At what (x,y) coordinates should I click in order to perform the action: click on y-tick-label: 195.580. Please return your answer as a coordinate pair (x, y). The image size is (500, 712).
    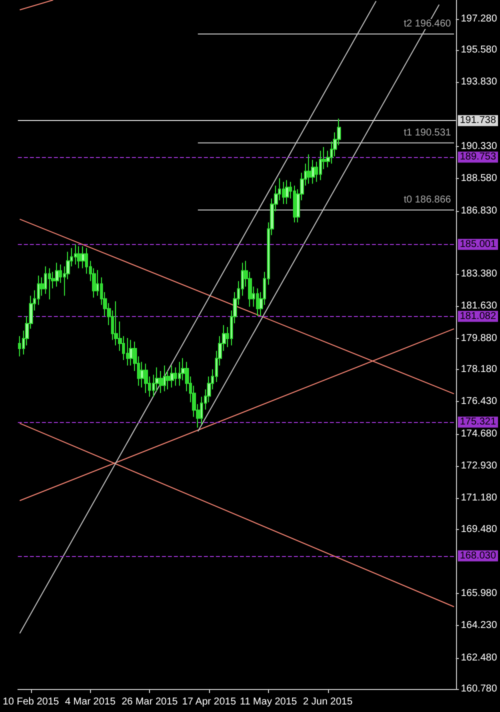
    Looking at the image, I should click on (479, 50).